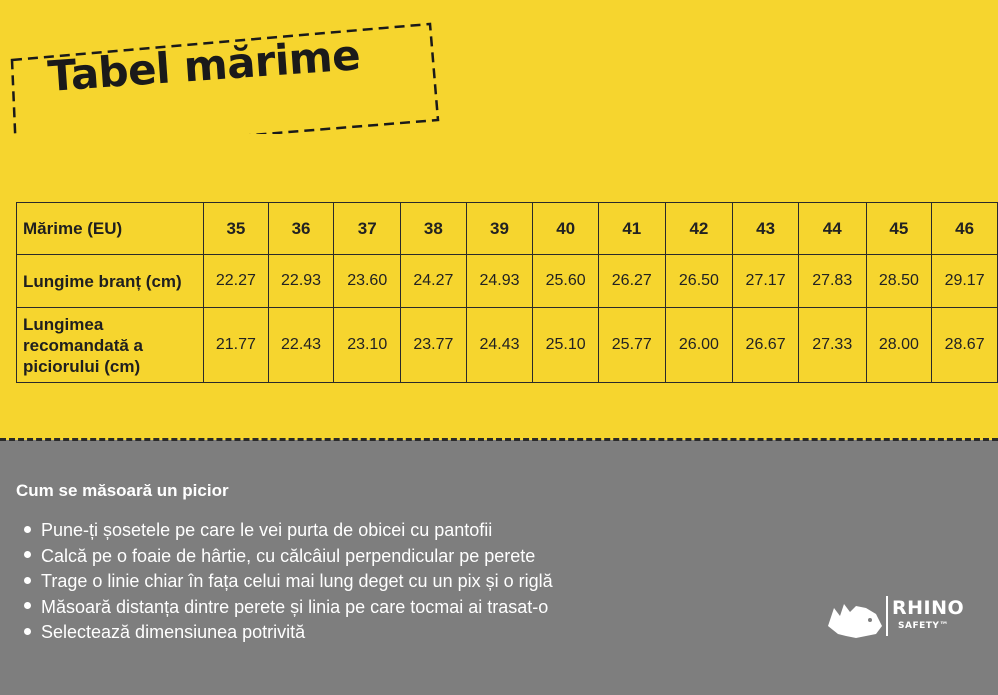 The image size is (998, 695). Describe the element at coordinates (631, 345) in the screenshot. I see `table-cell: 25.77` at that location.